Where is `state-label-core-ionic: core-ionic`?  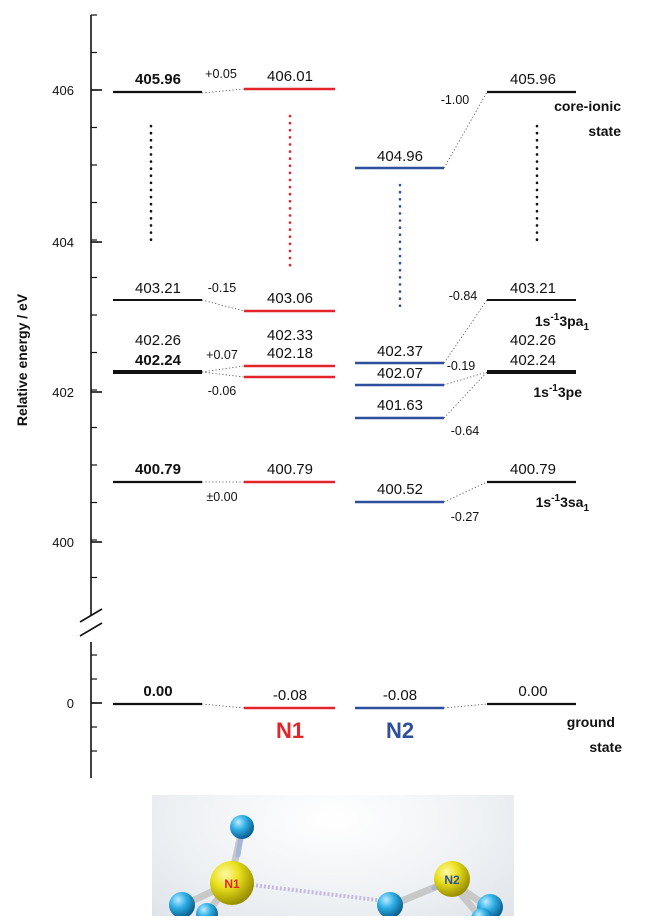
state-label-core-ionic: core-ionic is located at coordinates (587, 106).